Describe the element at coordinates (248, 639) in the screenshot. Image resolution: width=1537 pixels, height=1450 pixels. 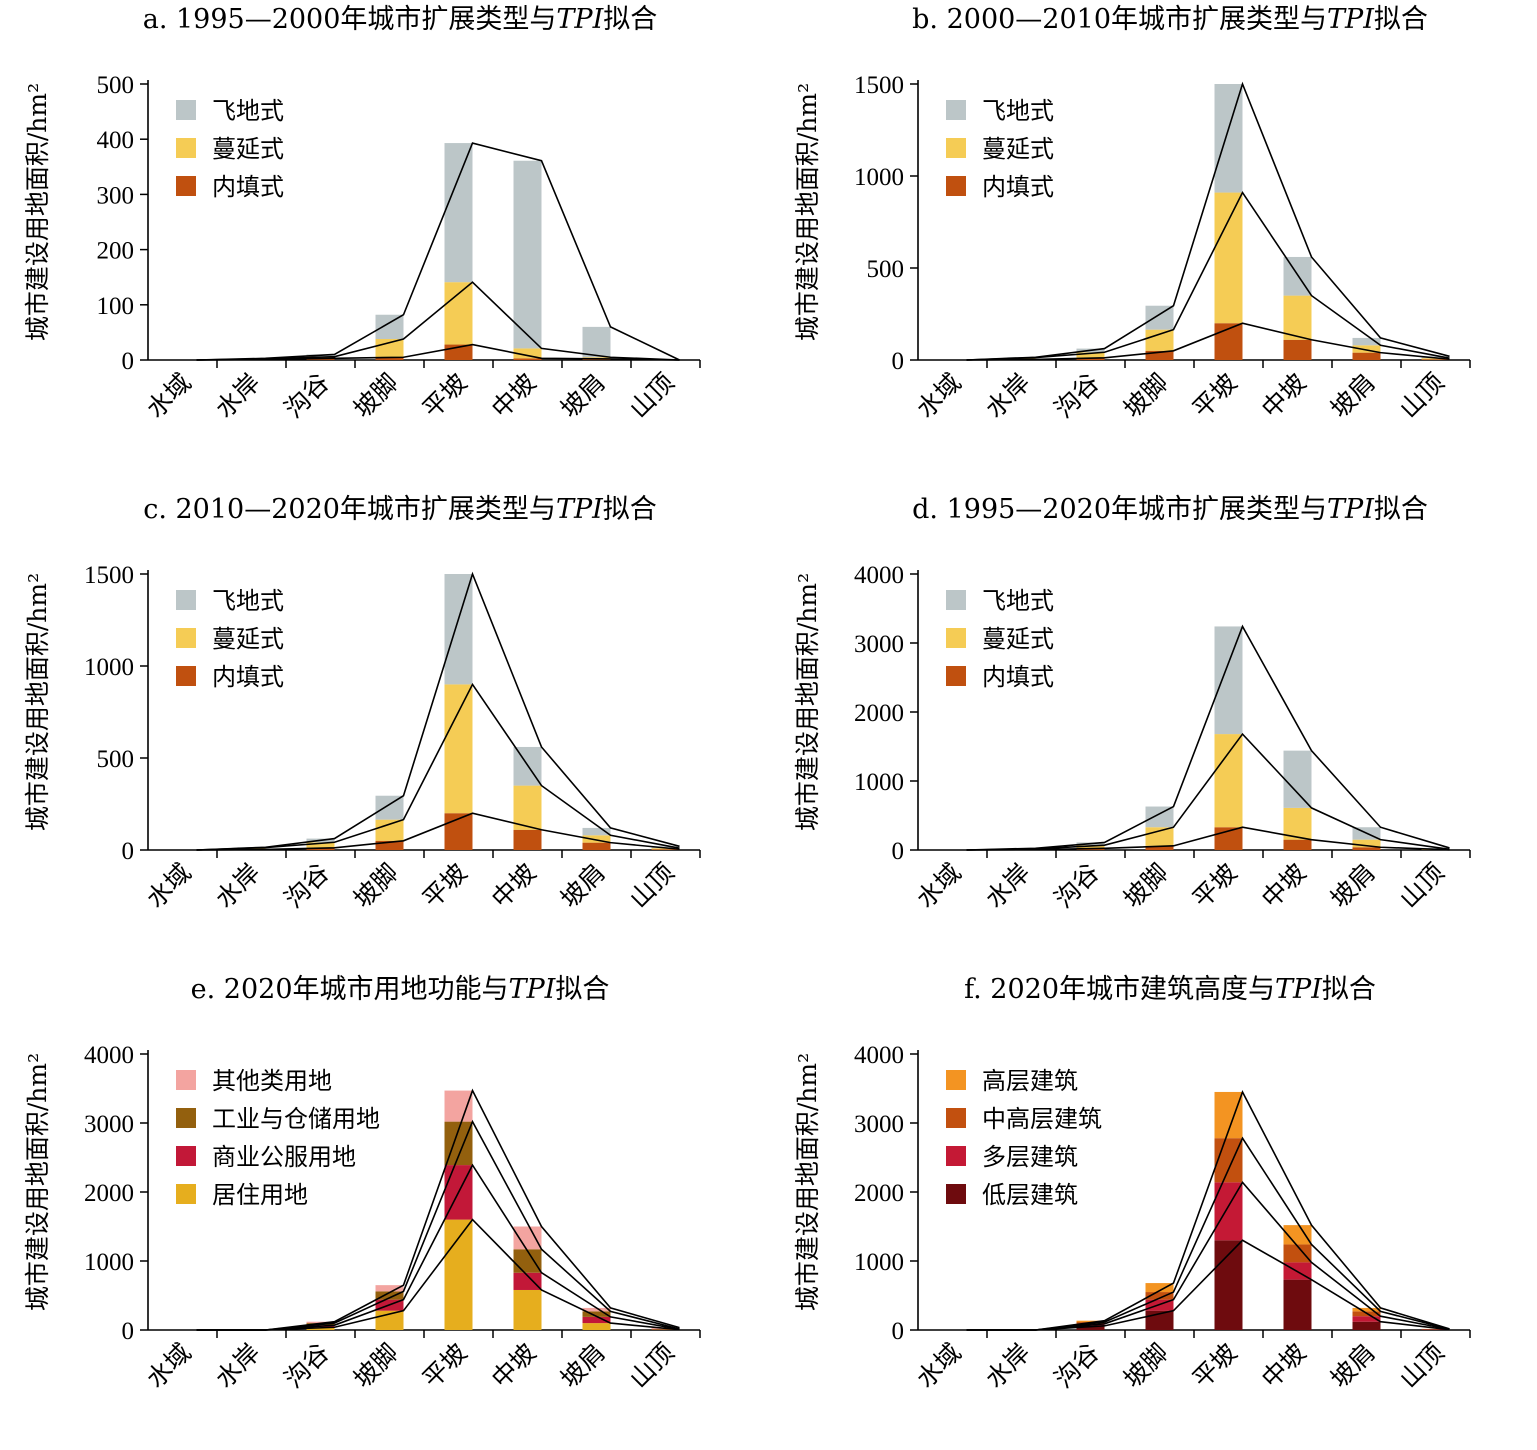
I see `legend-label: 蔓延式` at that location.